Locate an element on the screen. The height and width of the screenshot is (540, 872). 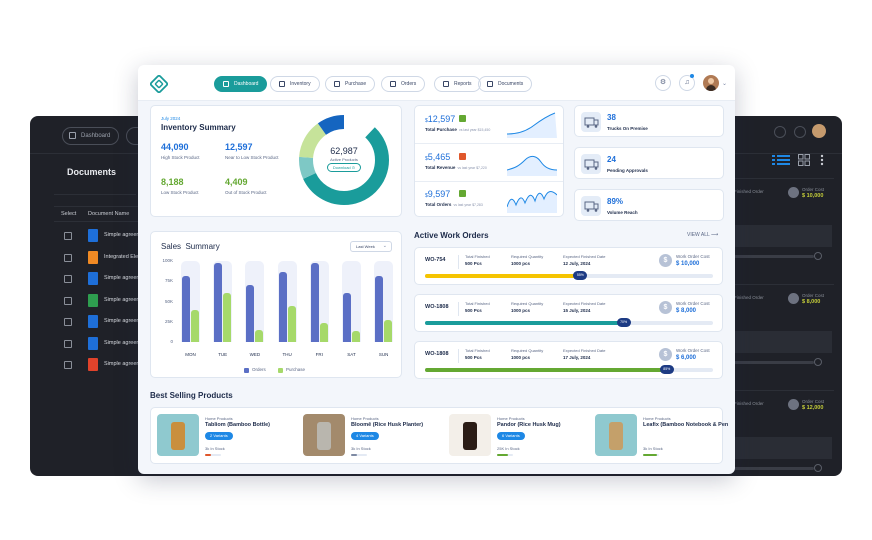
product-name: Pandor (Rice Husk Mug) is located at coordinates (529, 425).